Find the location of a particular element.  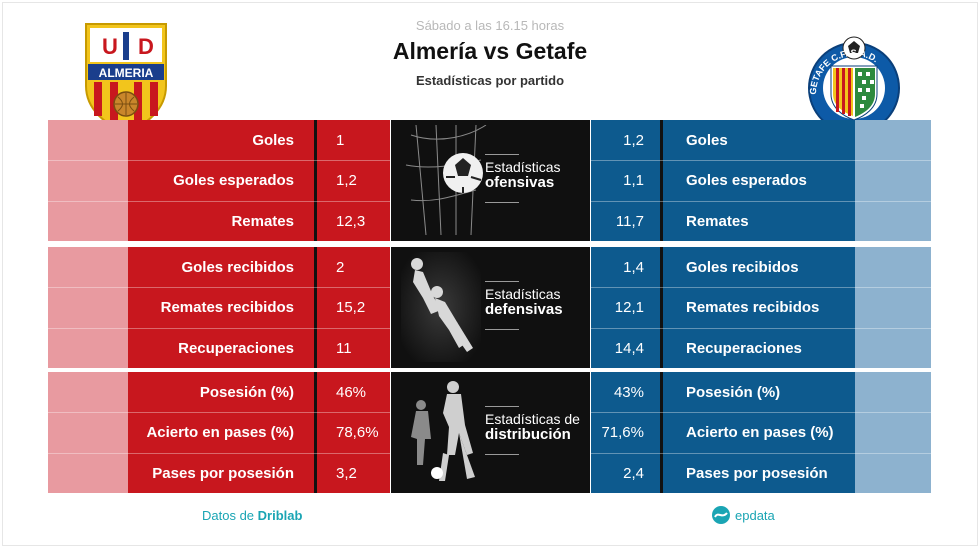

away-stat-value: 43% is located at coordinates (628, 392).